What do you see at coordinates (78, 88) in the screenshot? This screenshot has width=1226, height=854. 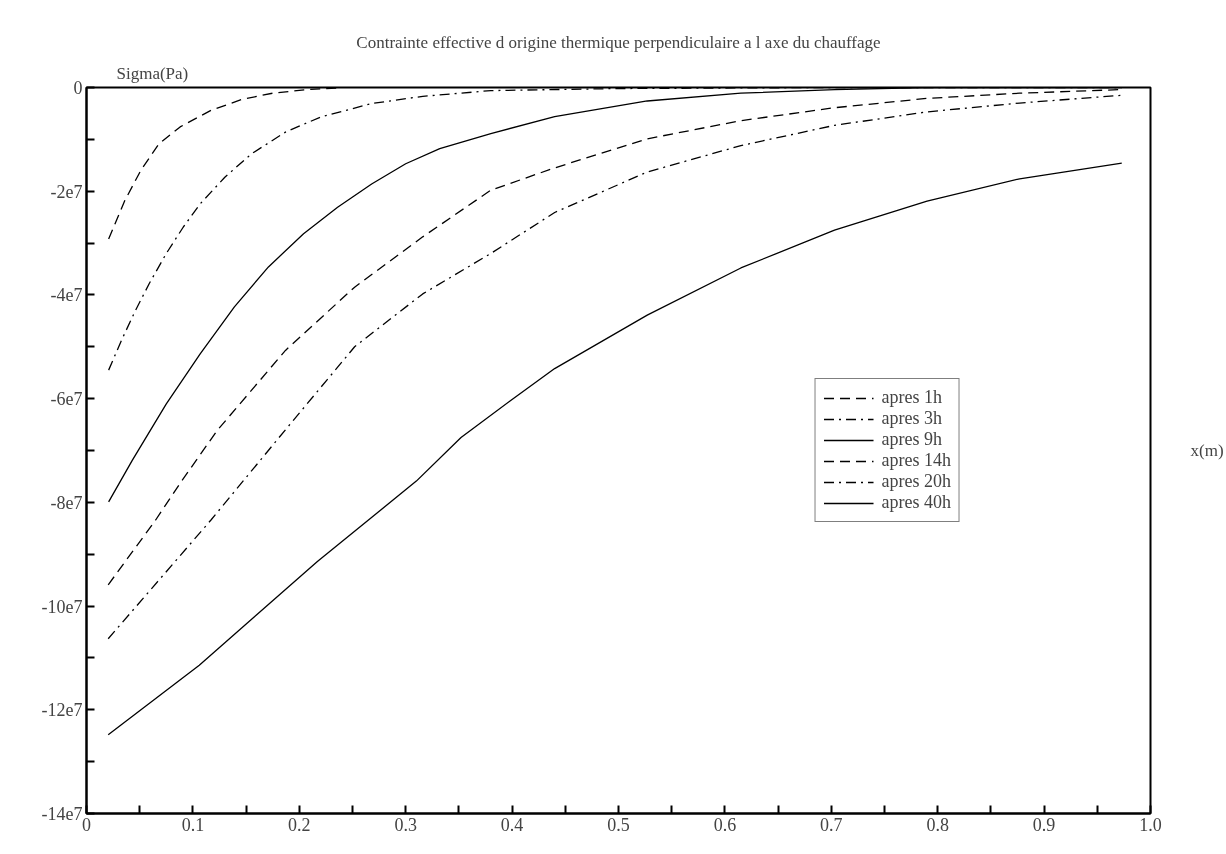 I see `y-tick-label: 0` at bounding box center [78, 88].